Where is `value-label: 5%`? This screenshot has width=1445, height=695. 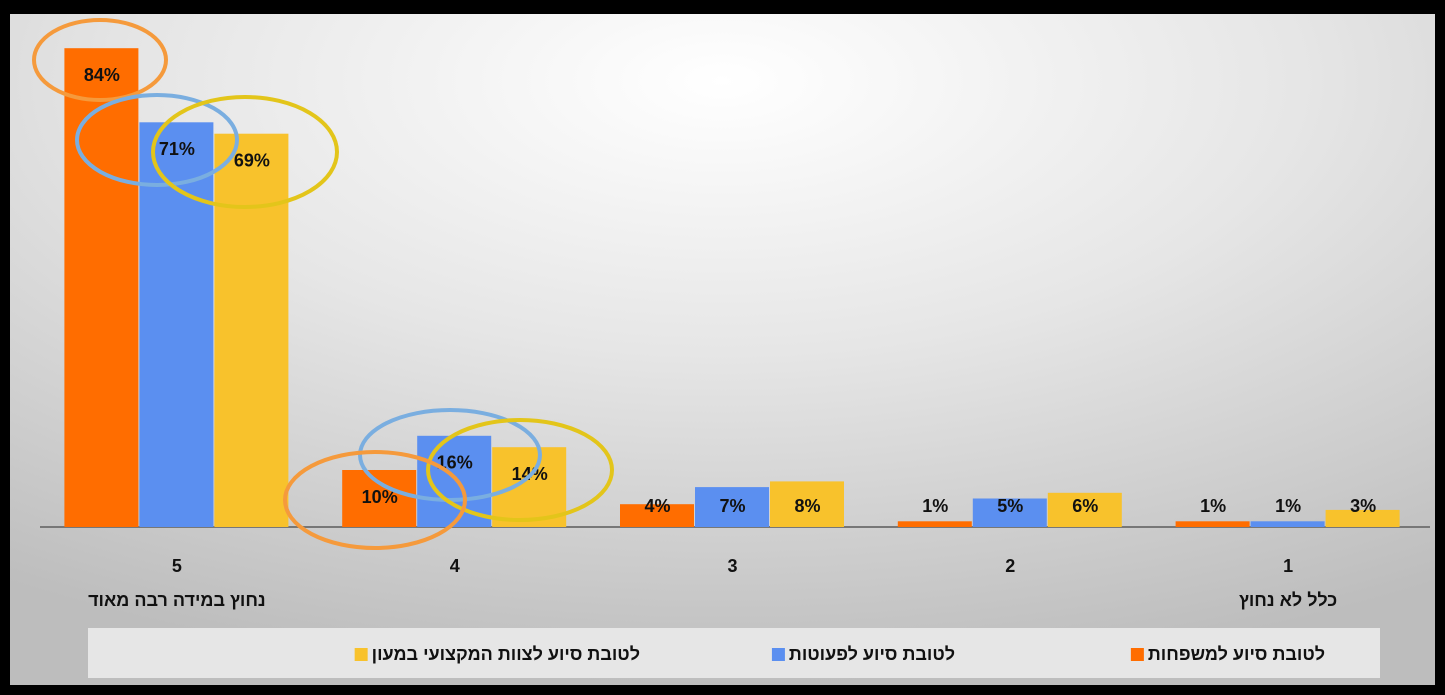
value-label: 5% is located at coordinates (1010, 506).